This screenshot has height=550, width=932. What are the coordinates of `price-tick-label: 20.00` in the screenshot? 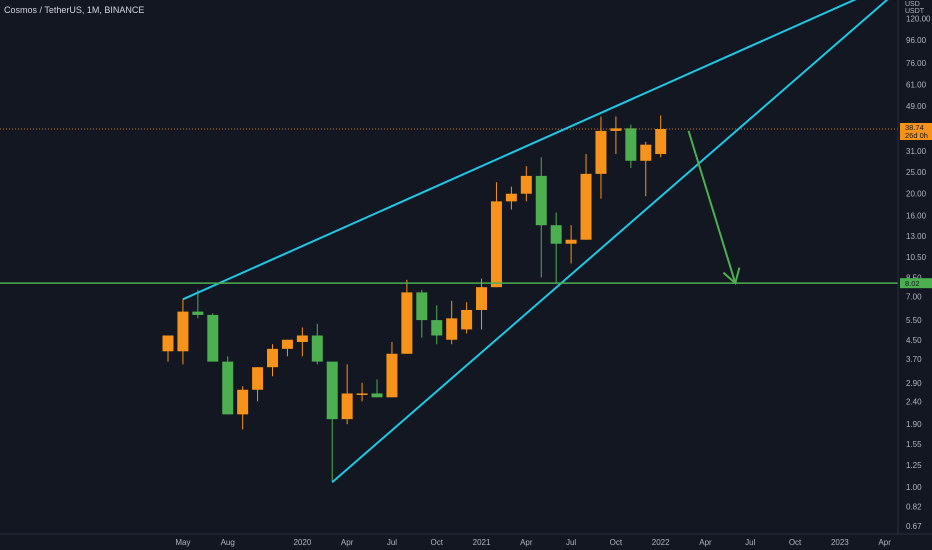 It's located at (916, 194).